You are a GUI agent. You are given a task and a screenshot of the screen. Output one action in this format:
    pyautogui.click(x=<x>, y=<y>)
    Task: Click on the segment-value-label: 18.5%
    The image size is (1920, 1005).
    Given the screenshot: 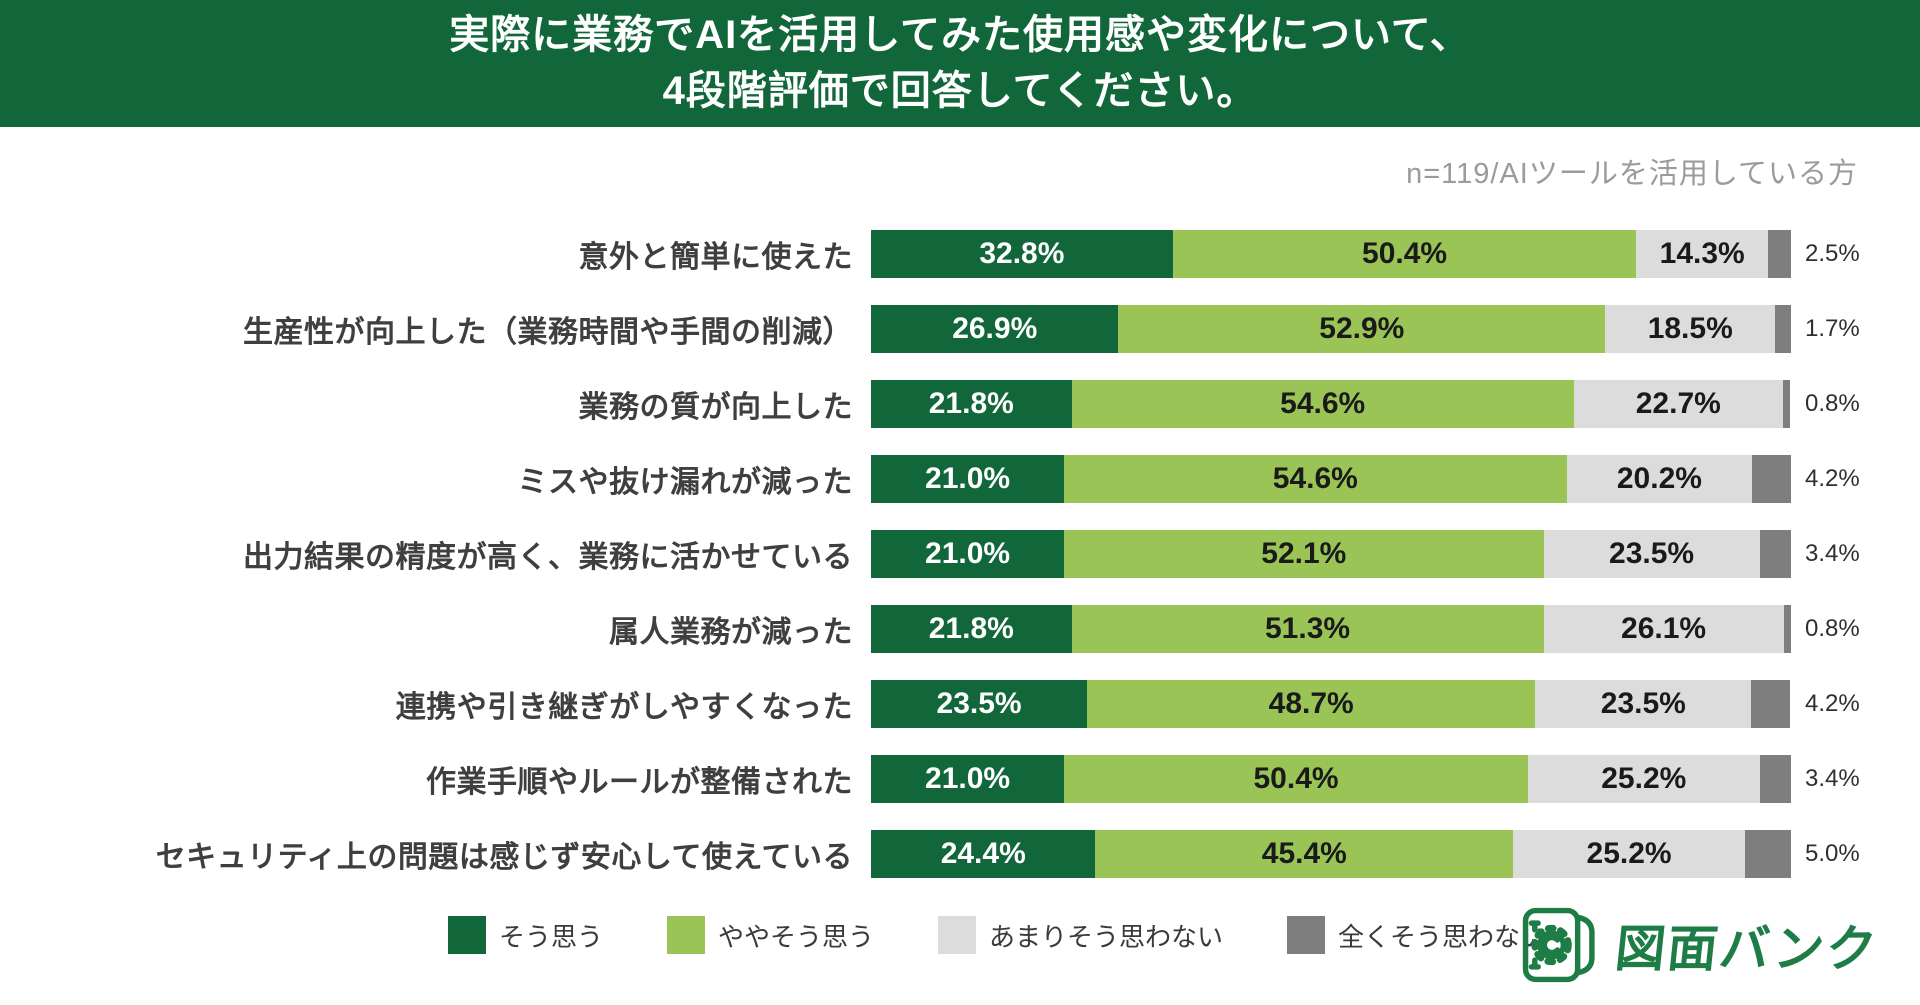 What is the action you would take?
    pyautogui.click(x=1690, y=328)
    